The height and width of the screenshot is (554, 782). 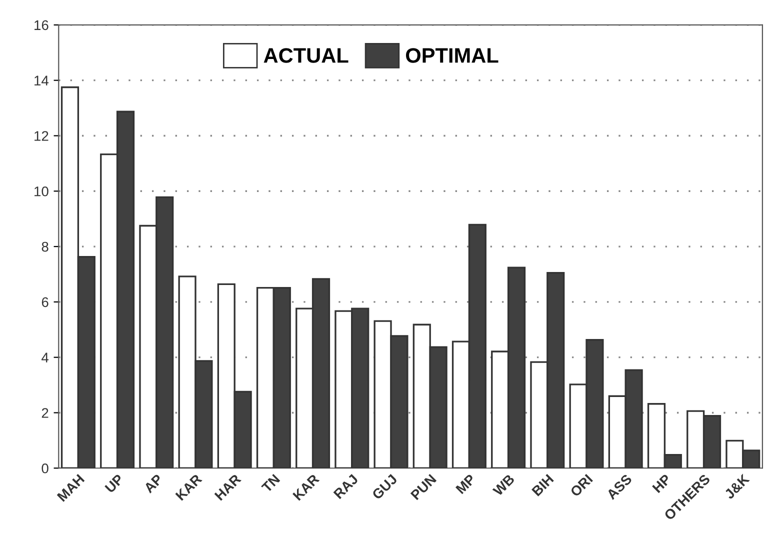 I want to click on y-tick-label: 10, so click(x=41, y=191).